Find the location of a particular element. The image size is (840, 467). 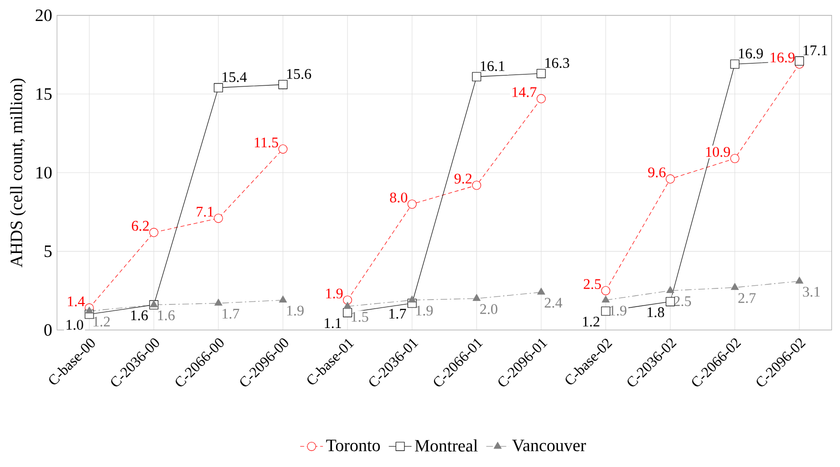

data-label: 1.5 is located at coordinates (360, 317).